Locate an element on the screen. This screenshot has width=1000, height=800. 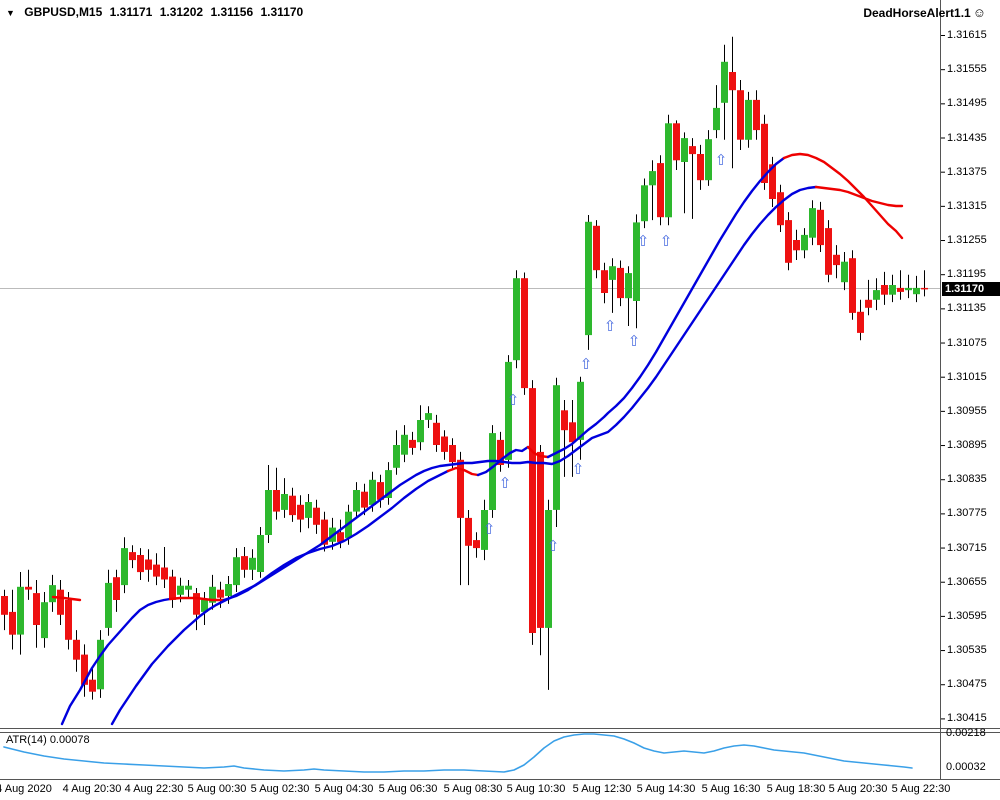
price-axis-label: 1.31255 is located at coordinates (967, 240).